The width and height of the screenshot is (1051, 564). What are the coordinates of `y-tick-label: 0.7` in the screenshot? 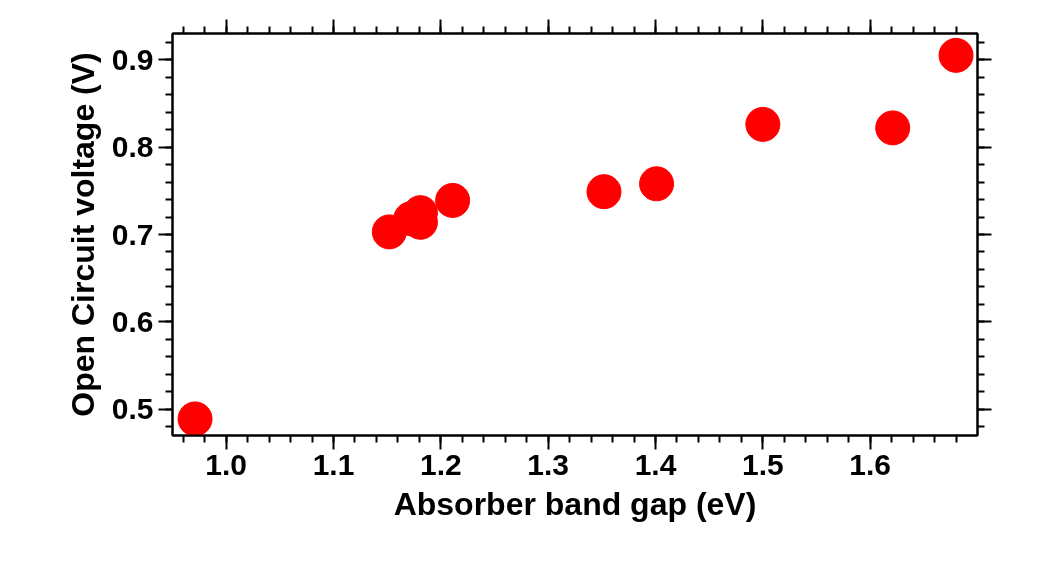 It's located at (132, 234).